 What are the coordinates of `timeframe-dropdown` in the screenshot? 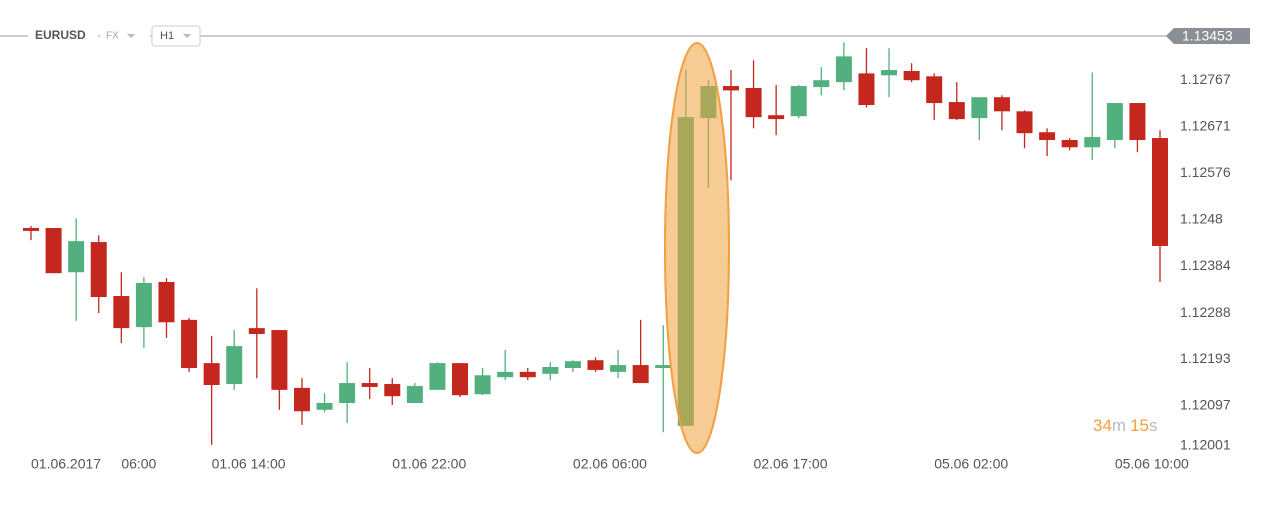 It's located at (187, 36).